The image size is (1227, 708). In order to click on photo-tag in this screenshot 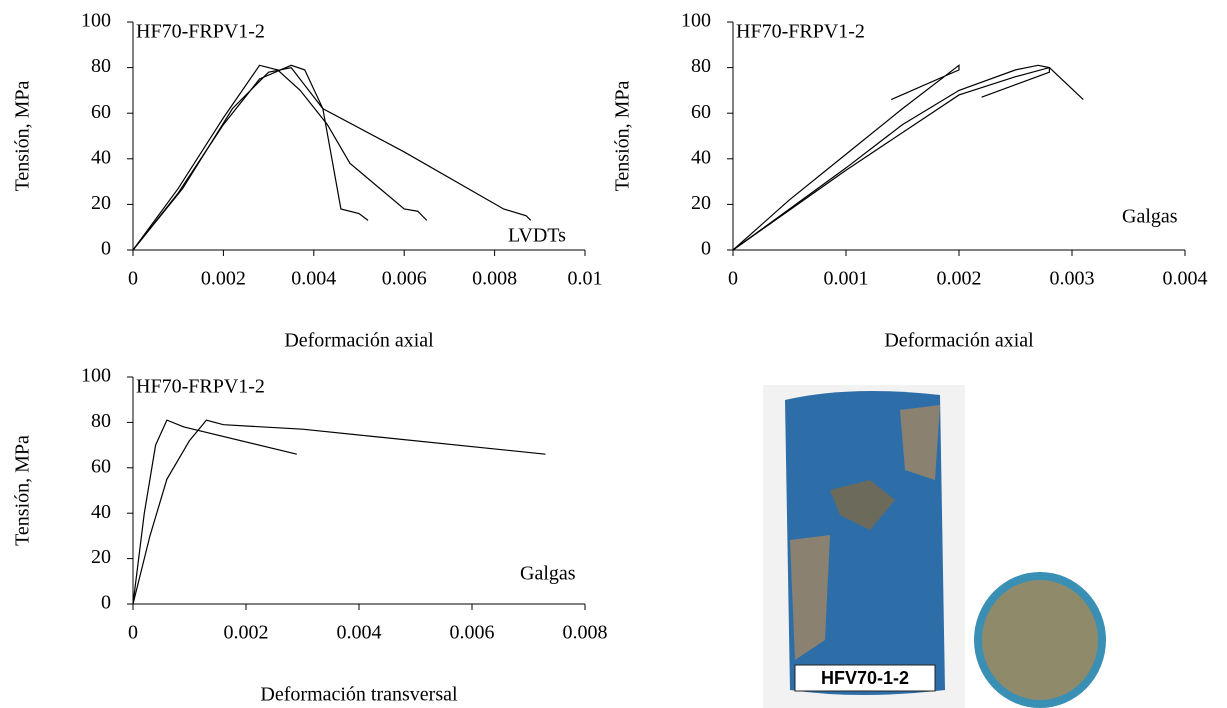, I will do `click(865, 678)`.